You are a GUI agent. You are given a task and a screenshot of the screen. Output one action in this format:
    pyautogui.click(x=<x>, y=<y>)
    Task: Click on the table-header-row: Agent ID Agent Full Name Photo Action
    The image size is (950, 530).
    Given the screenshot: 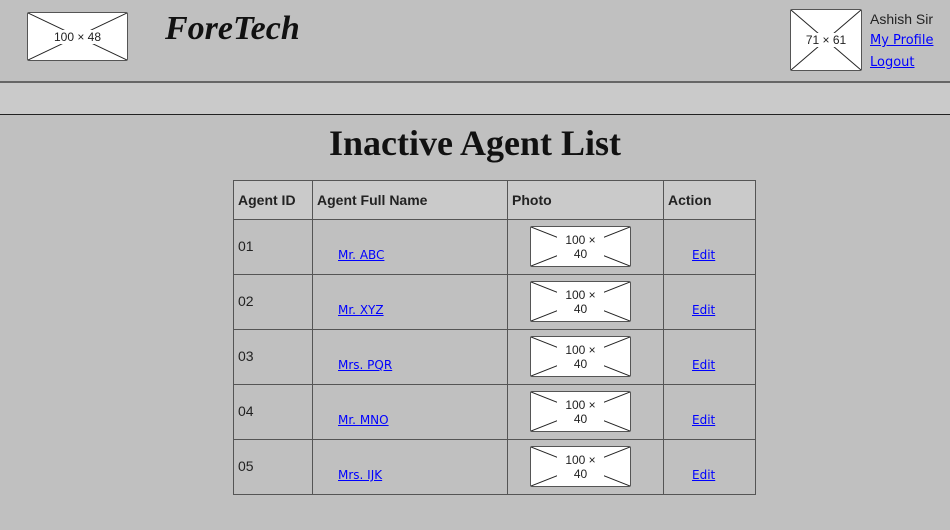 What is the action you would take?
    pyautogui.click(x=494, y=200)
    